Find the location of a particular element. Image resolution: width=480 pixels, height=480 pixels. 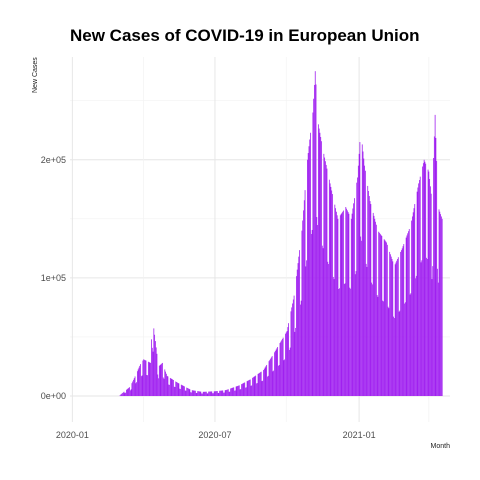

x-tick-label: 2020-01 is located at coordinates (72, 435).